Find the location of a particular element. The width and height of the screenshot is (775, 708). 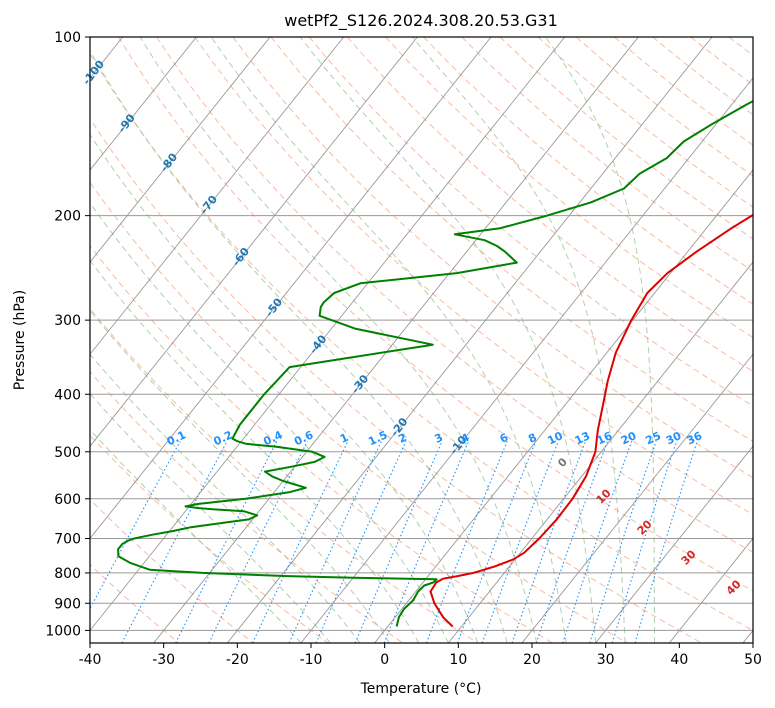

x-axis-ticks: -40 -30 -20 -10 0 10 20 30 40 50 is located at coordinates (420, 655).